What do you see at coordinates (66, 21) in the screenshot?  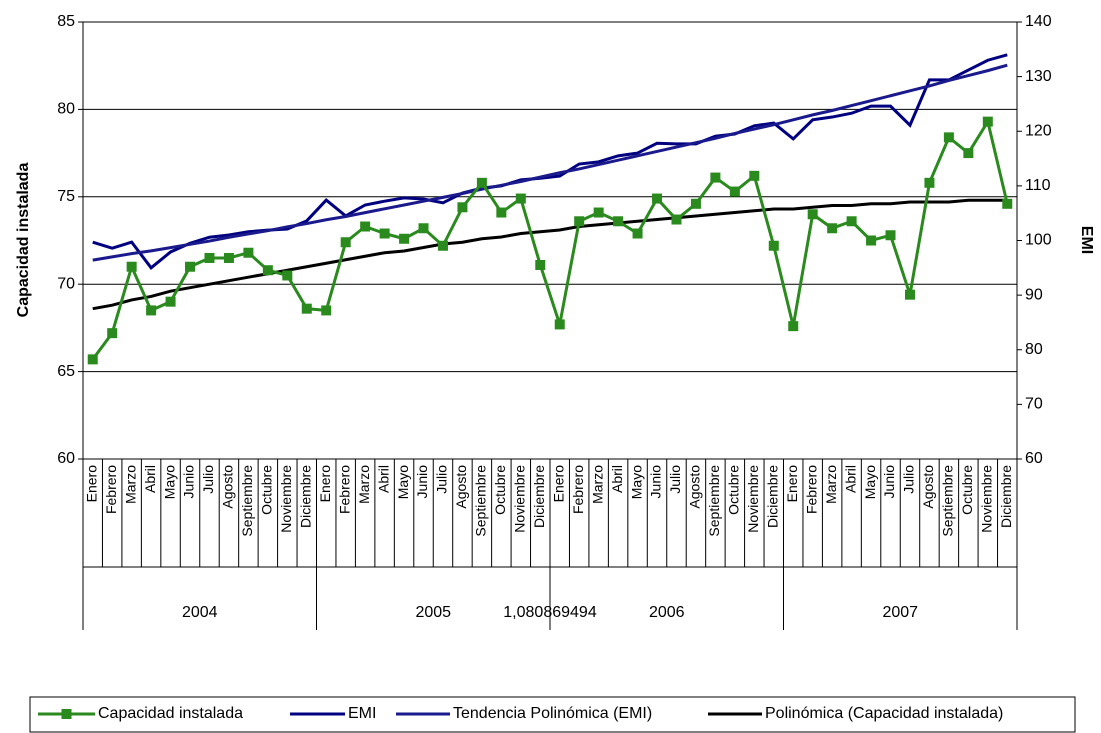 I see `y-tick-label: 85` at bounding box center [66, 21].